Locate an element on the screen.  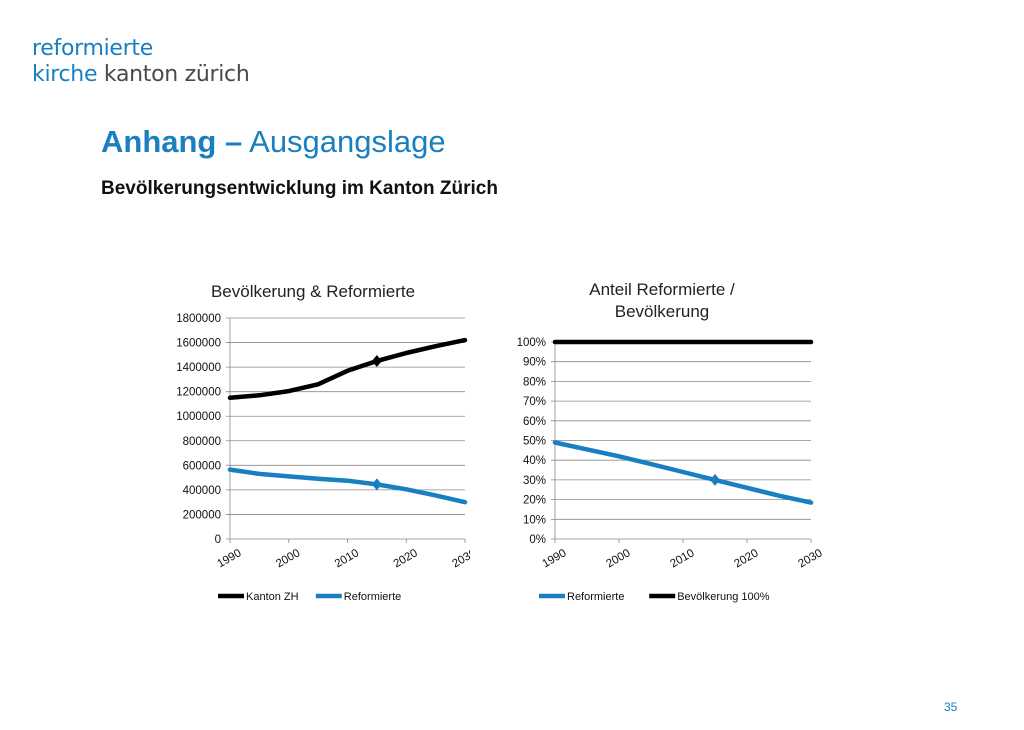
logo-word-kirche: kirche is located at coordinates (65, 74).